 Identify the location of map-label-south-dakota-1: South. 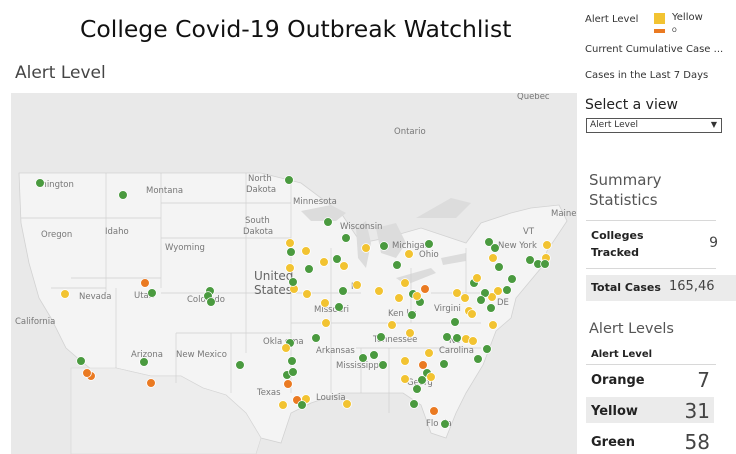
(257, 221).